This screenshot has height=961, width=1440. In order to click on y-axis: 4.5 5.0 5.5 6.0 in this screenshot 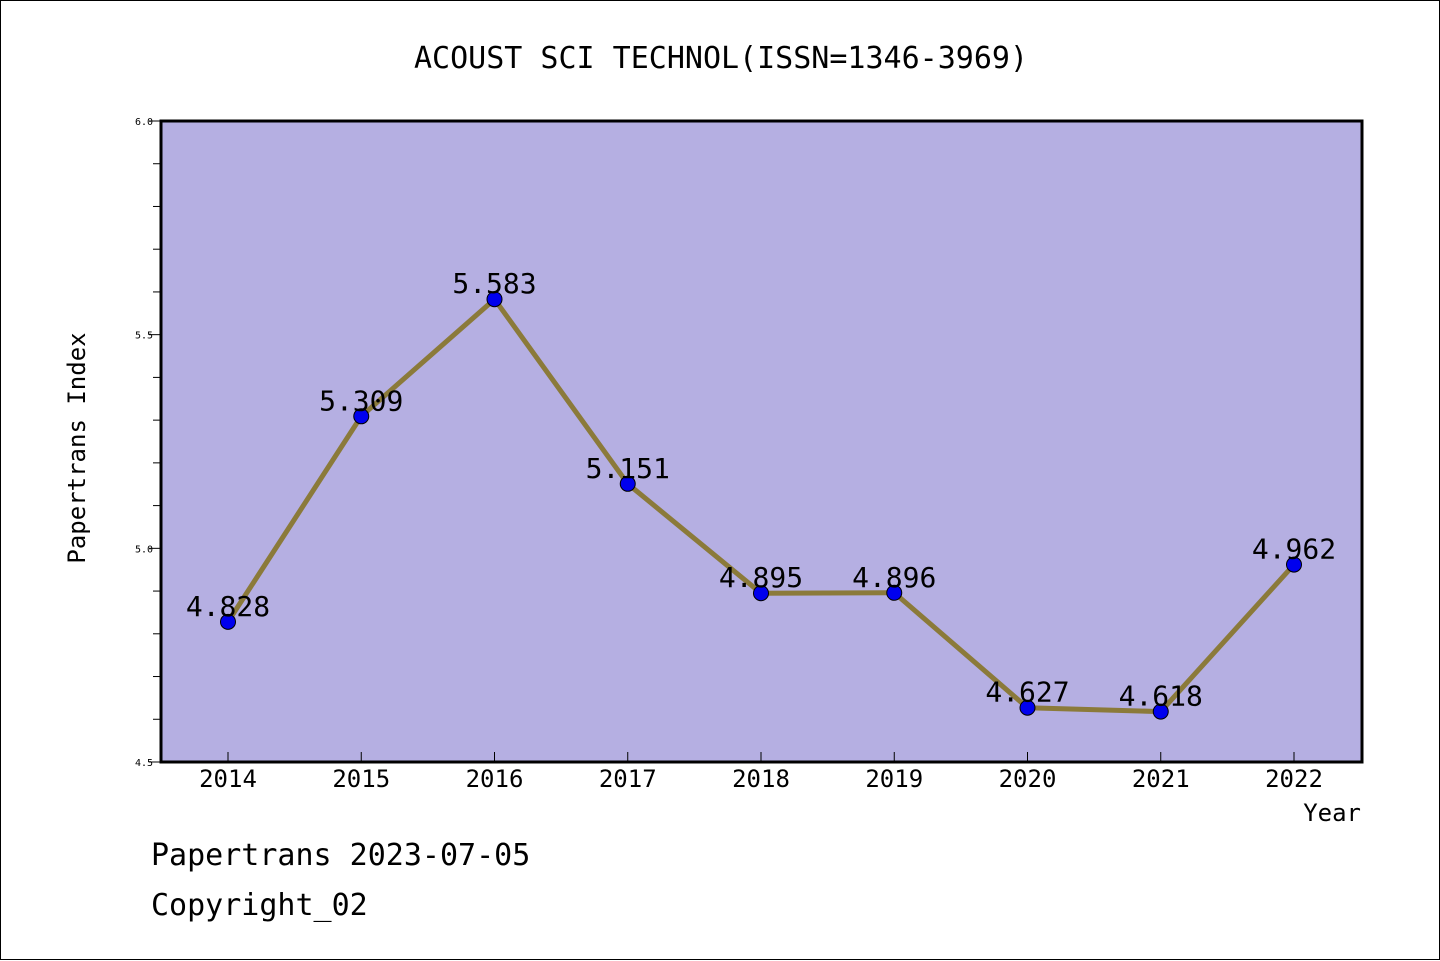, I will do `click(148, 443)`.